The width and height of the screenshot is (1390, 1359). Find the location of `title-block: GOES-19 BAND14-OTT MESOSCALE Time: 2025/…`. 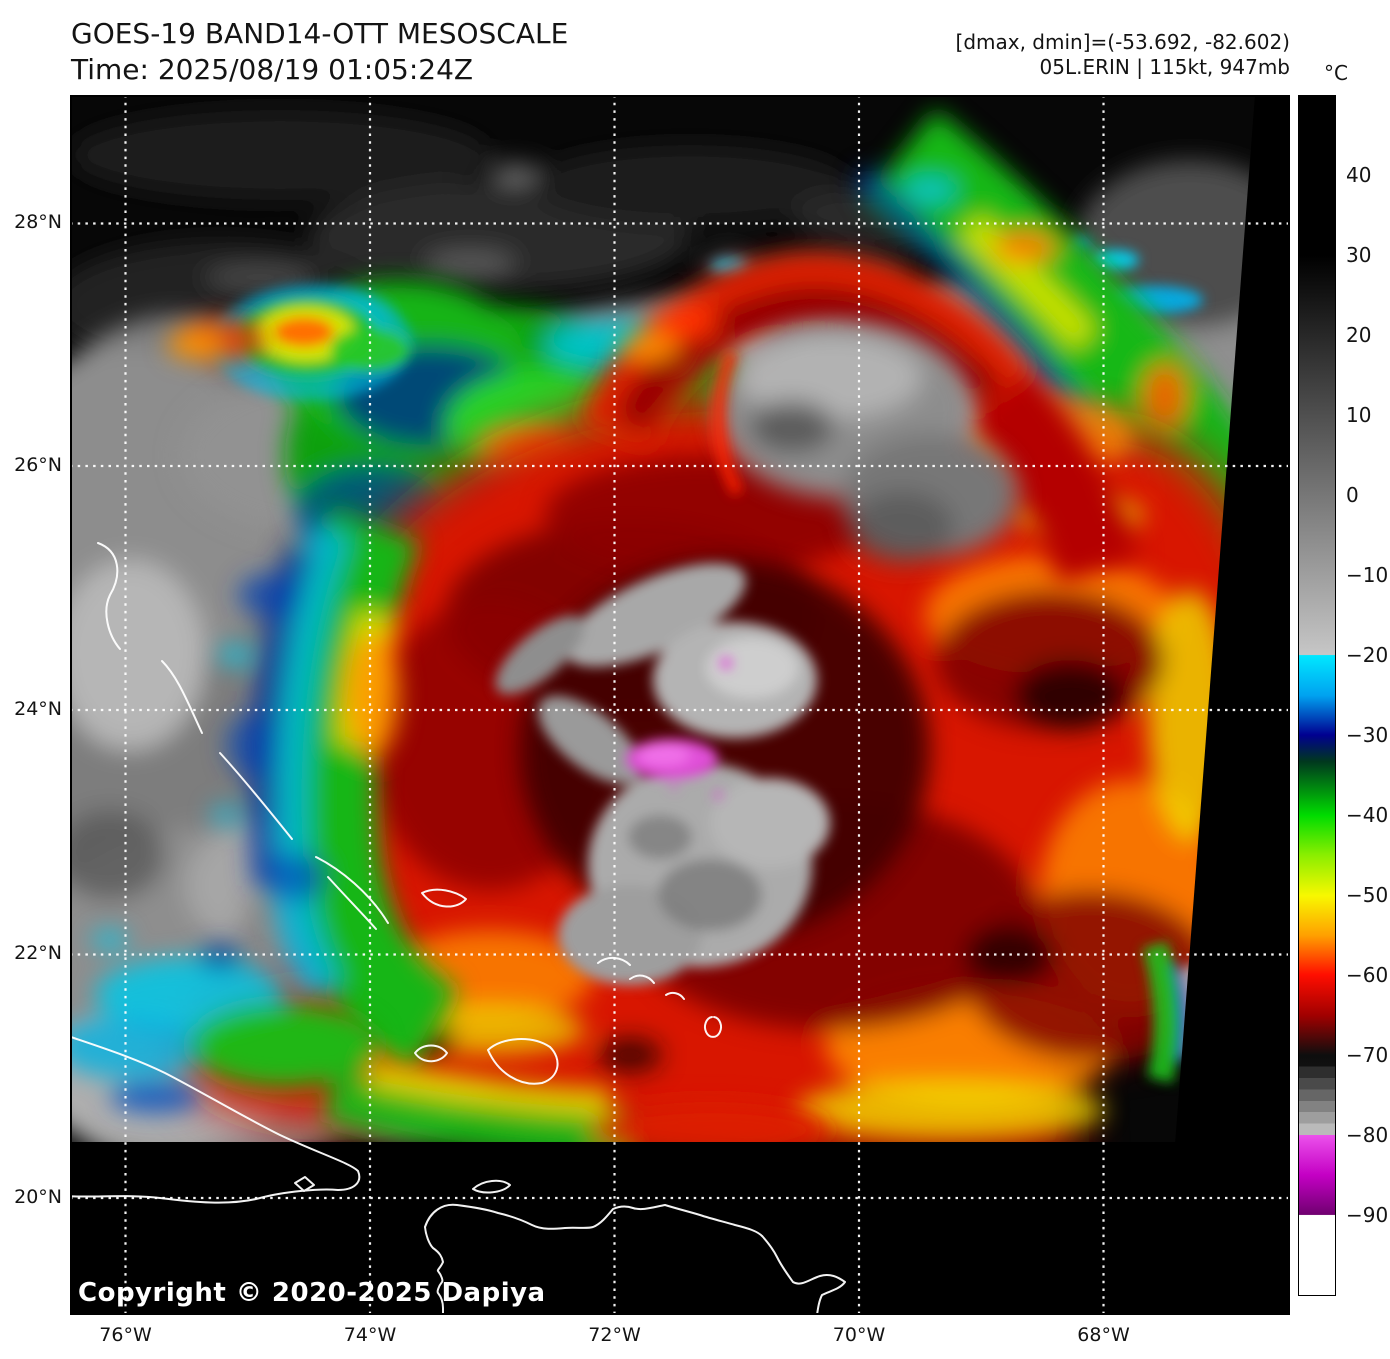

title-block: GOES-19 BAND14-OTT MESOSCALE Time: 2025/… is located at coordinates (319, 52).